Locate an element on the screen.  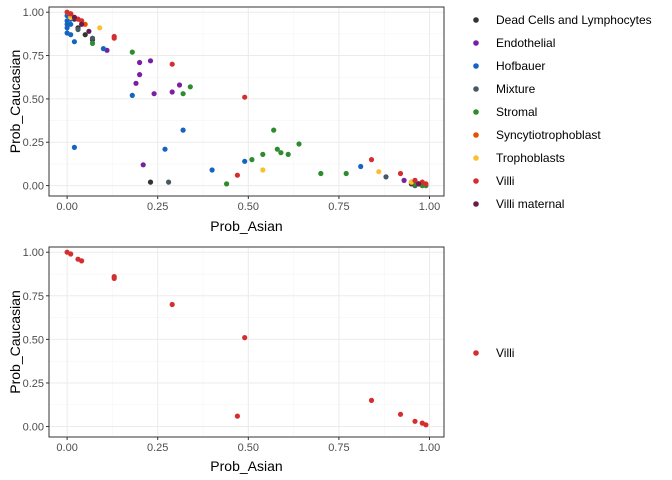
y-tick-label: 0.75 is located at coordinates (33, 57).